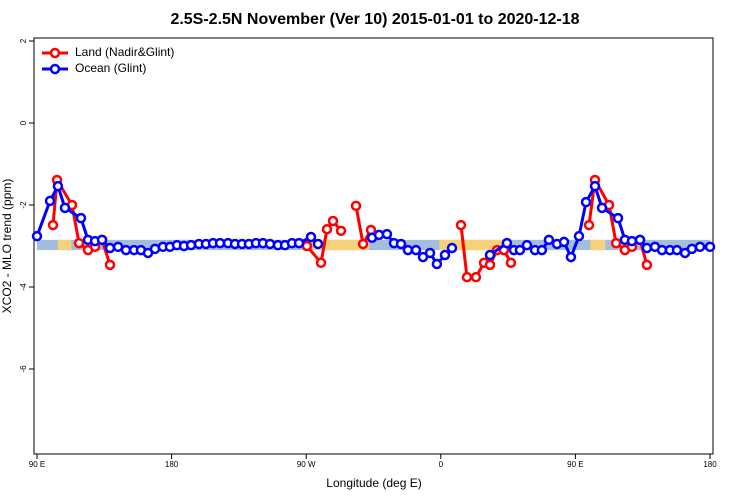  What do you see at coordinates (306, 464) in the screenshot?
I see `x-tick-label: 90 W` at bounding box center [306, 464].